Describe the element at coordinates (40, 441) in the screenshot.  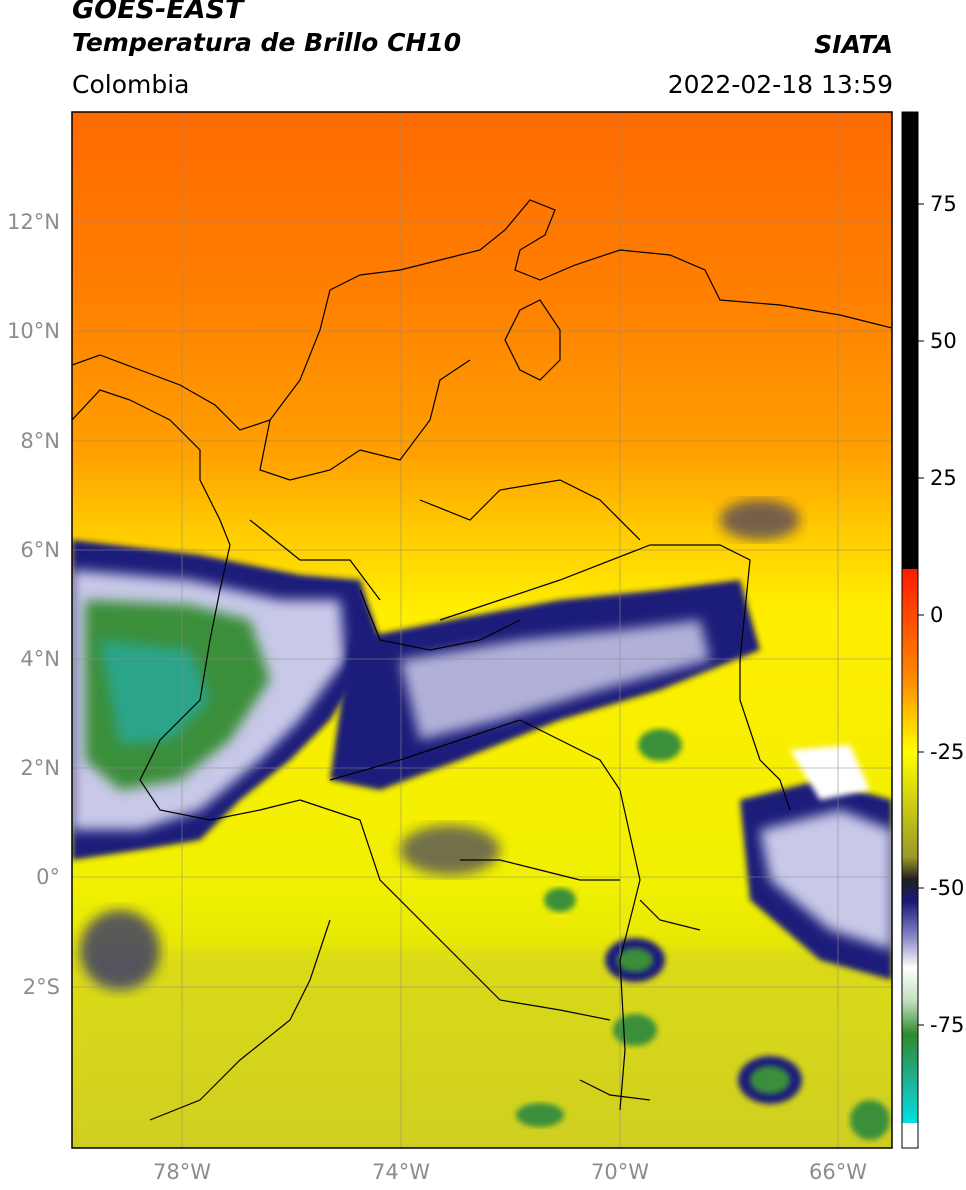
I see `lat-tick-label: 8°N` at that location.